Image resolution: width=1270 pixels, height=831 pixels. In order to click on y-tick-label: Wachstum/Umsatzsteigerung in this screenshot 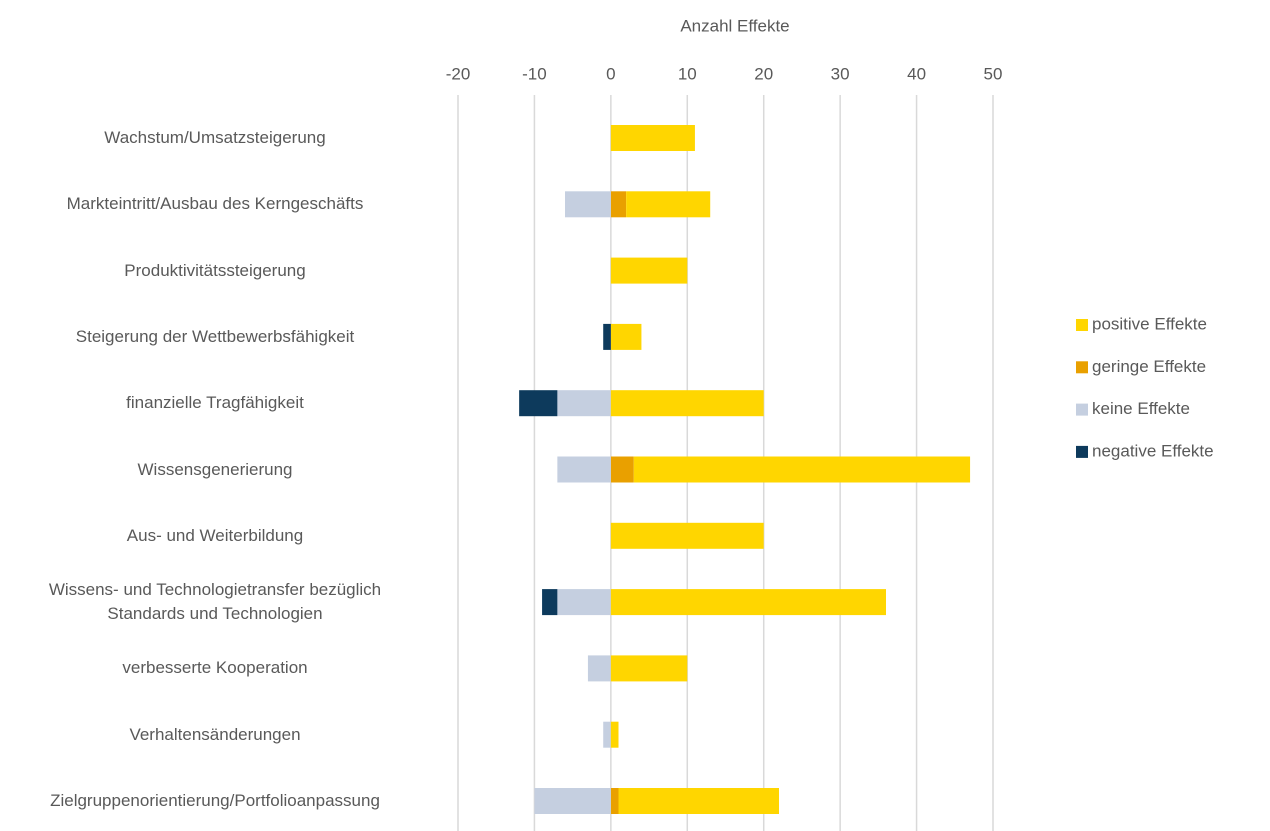, I will do `click(215, 137)`.